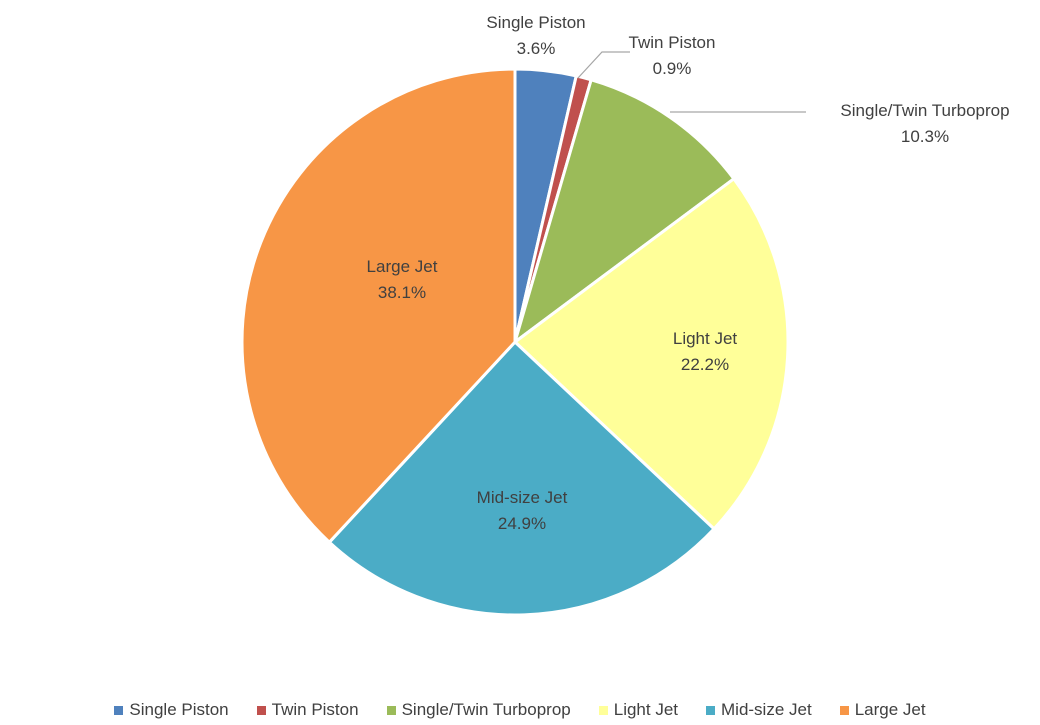 The image size is (1040, 725). I want to click on legend-label-light-jet: Light Jet, so click(645, 709).